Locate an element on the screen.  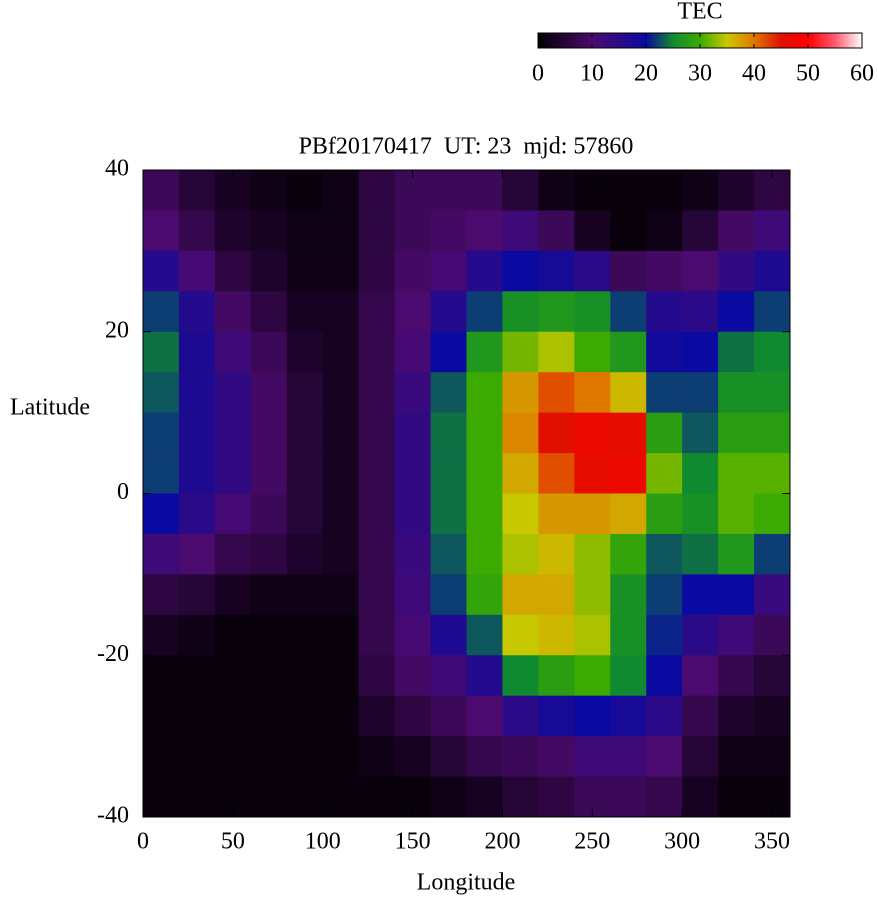
chart-title: PBf20170417 UT: 23 mjd: 57860 is located at coordinates (466, 147).